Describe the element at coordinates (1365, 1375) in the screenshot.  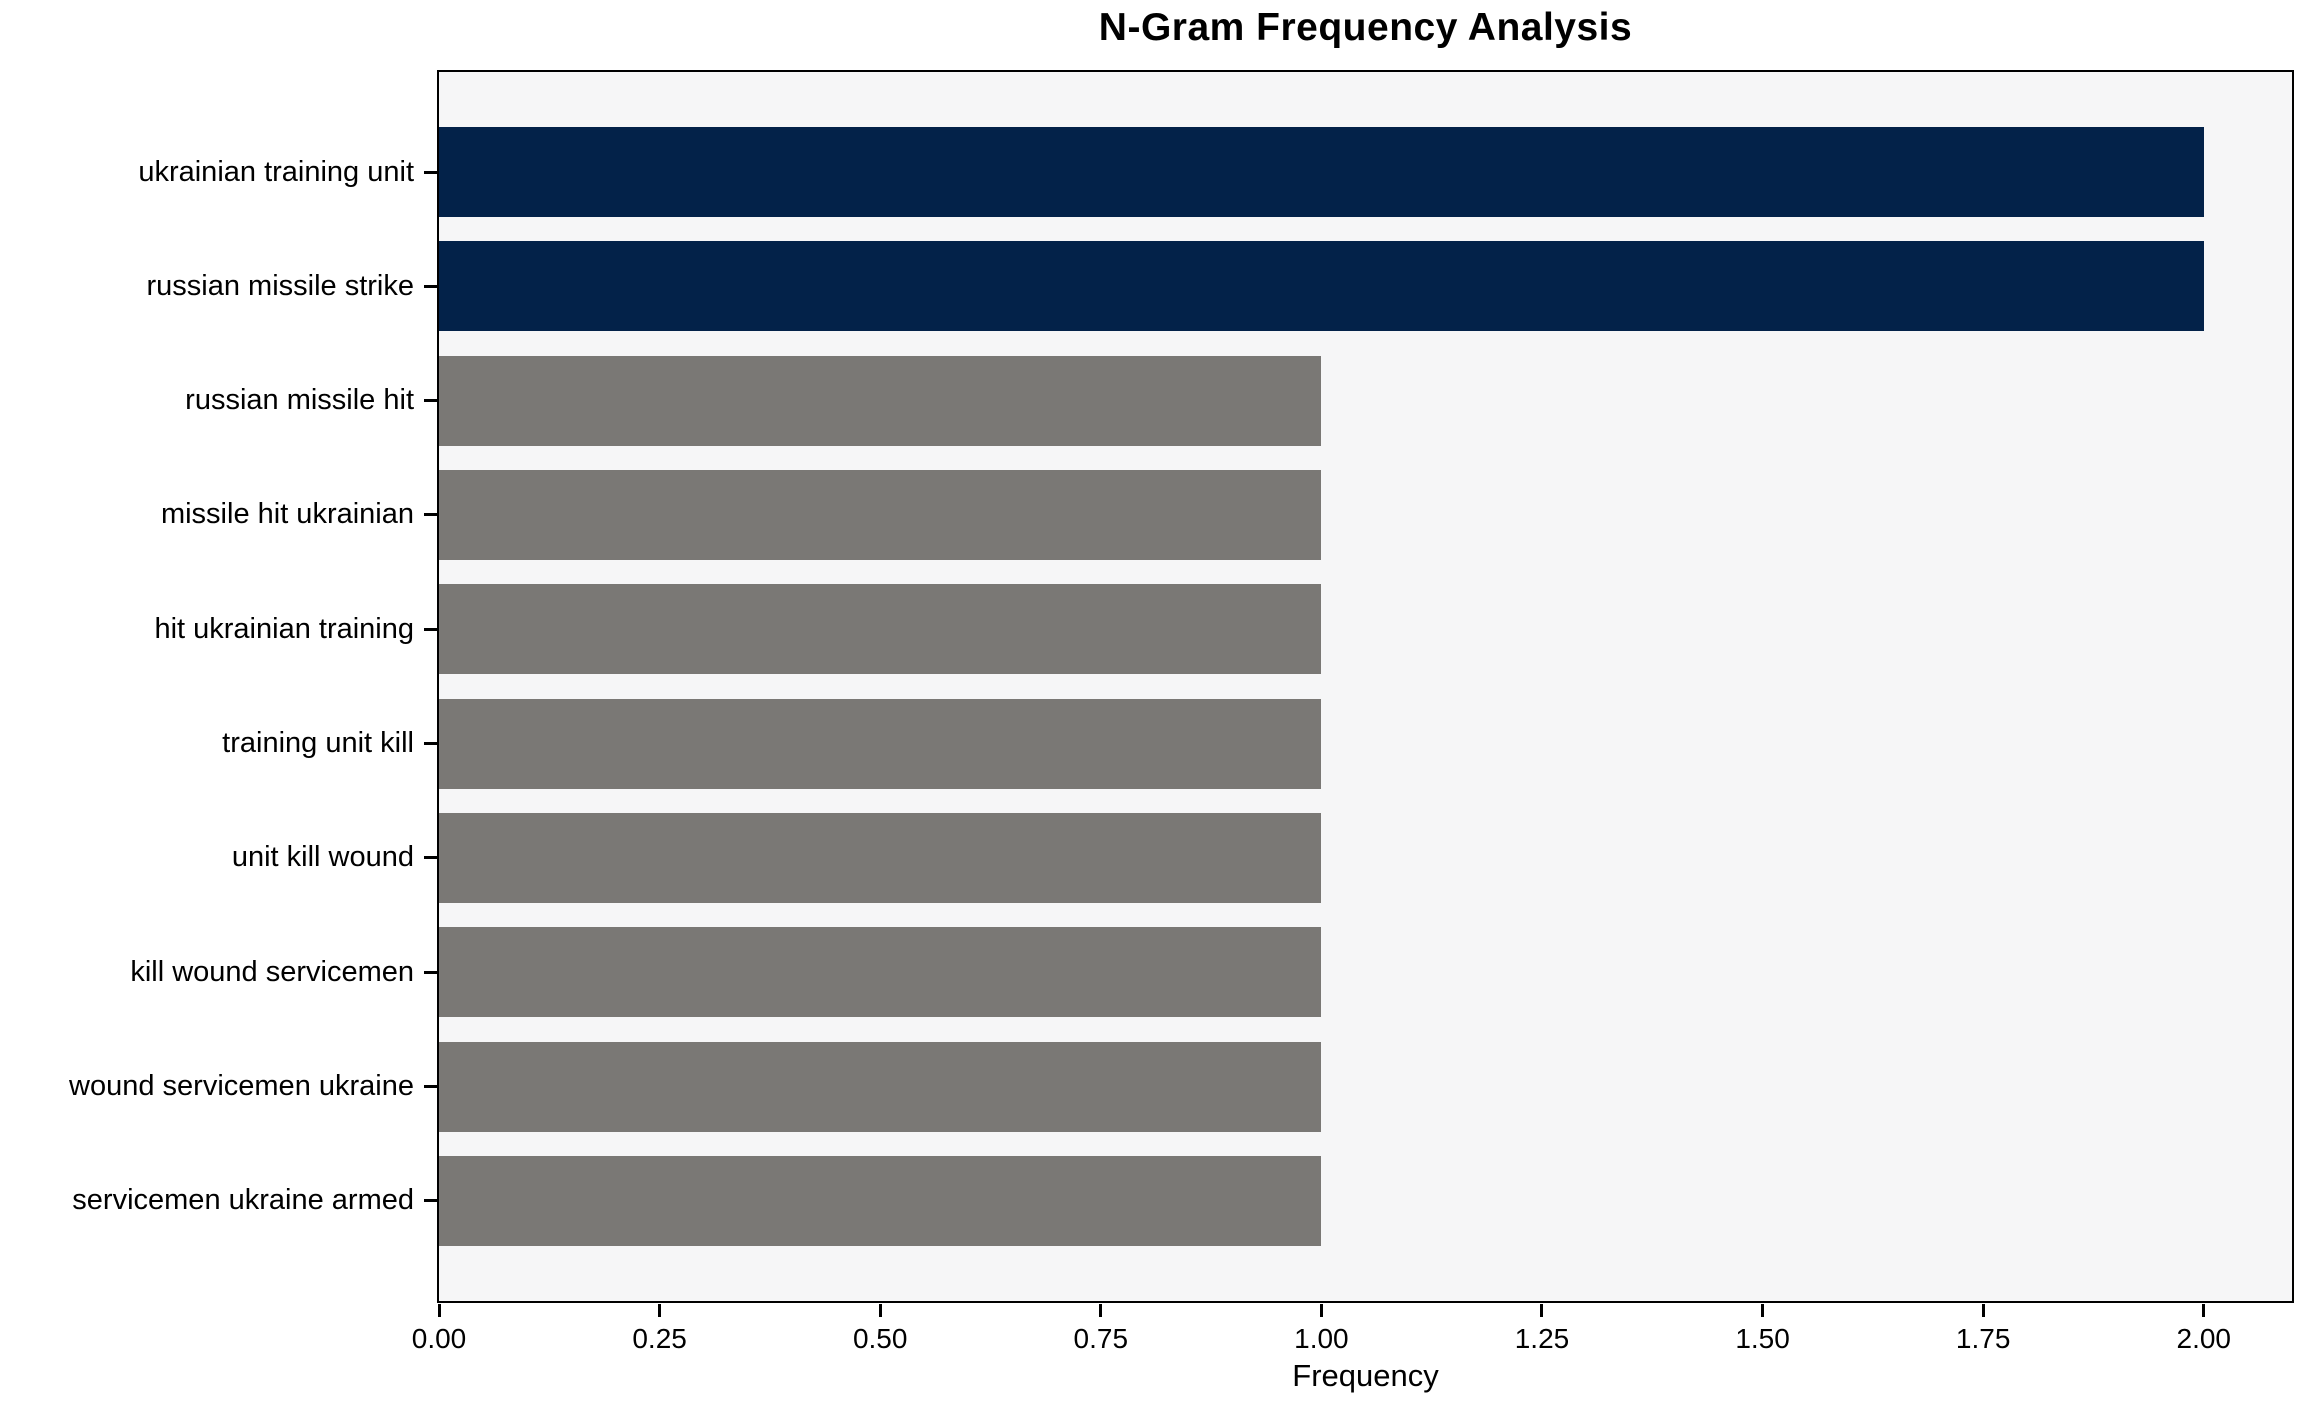
I see `x-axis-title: Frequency` at that location.